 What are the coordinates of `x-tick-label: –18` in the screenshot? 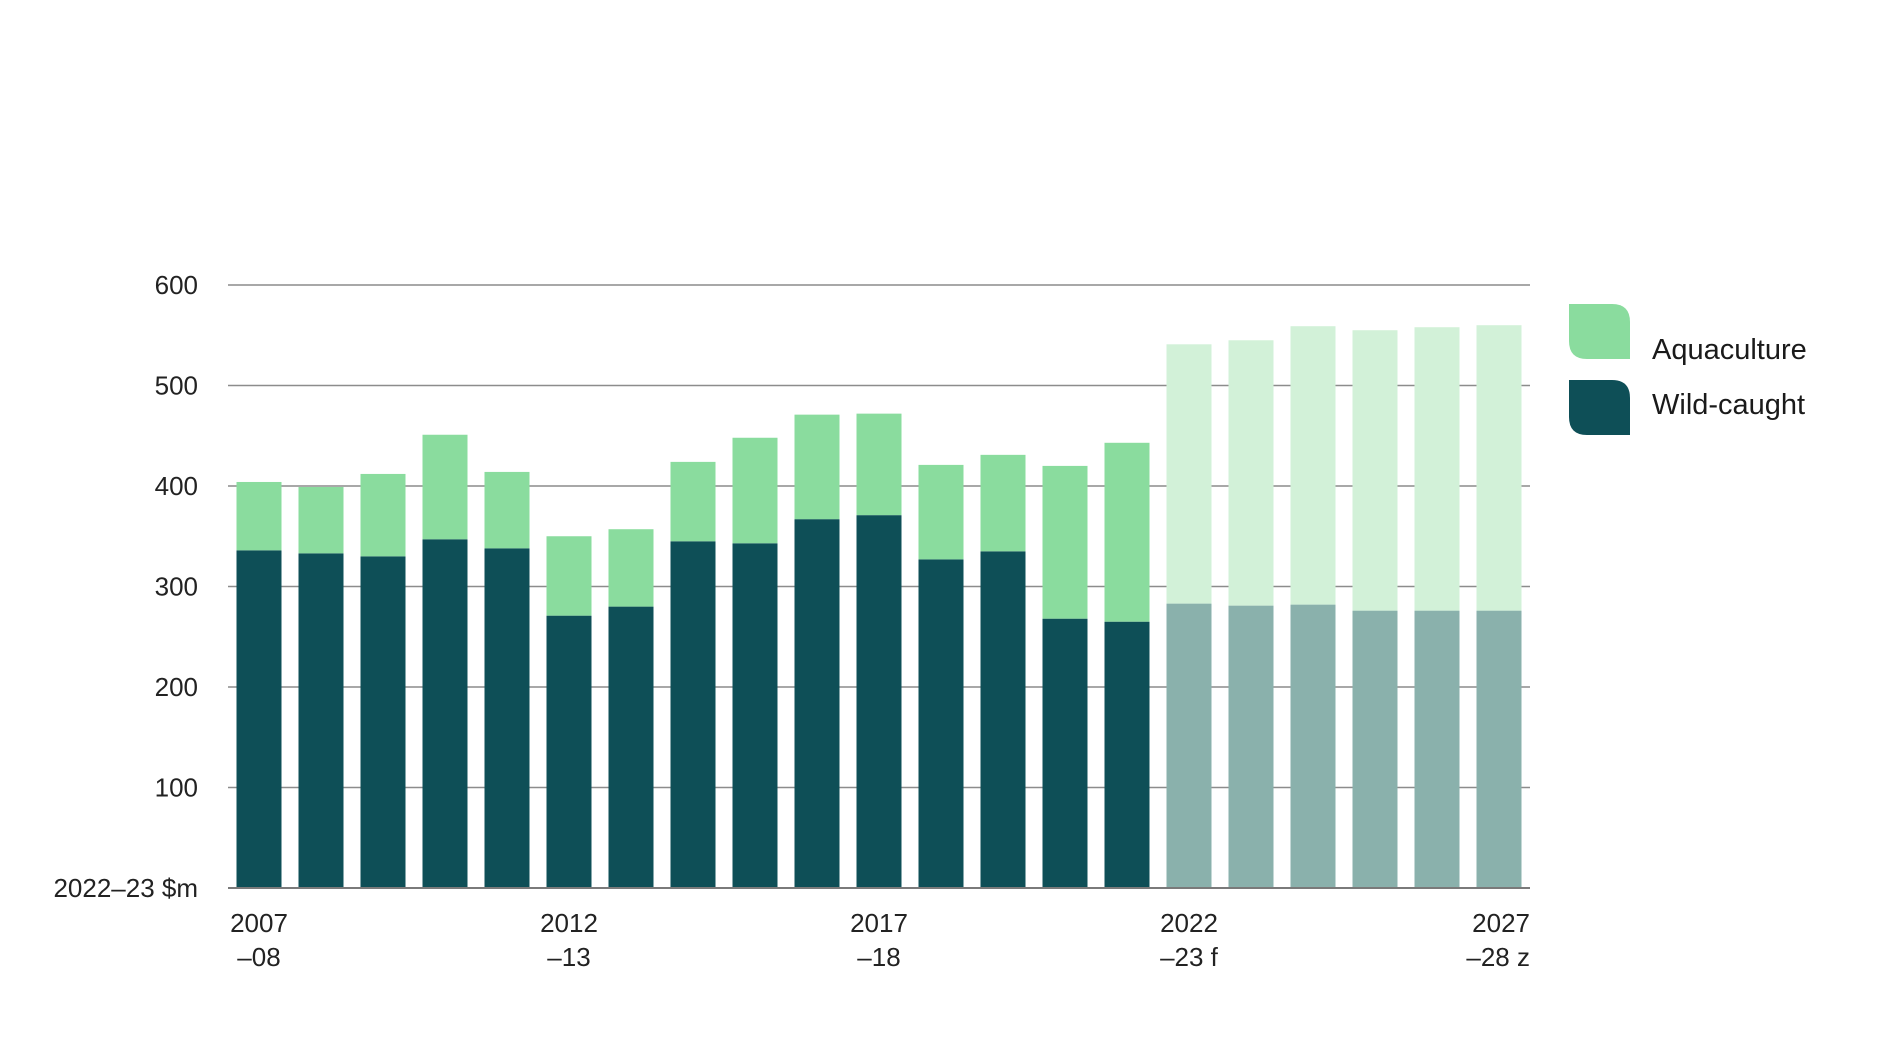 It's located at (878, 957).